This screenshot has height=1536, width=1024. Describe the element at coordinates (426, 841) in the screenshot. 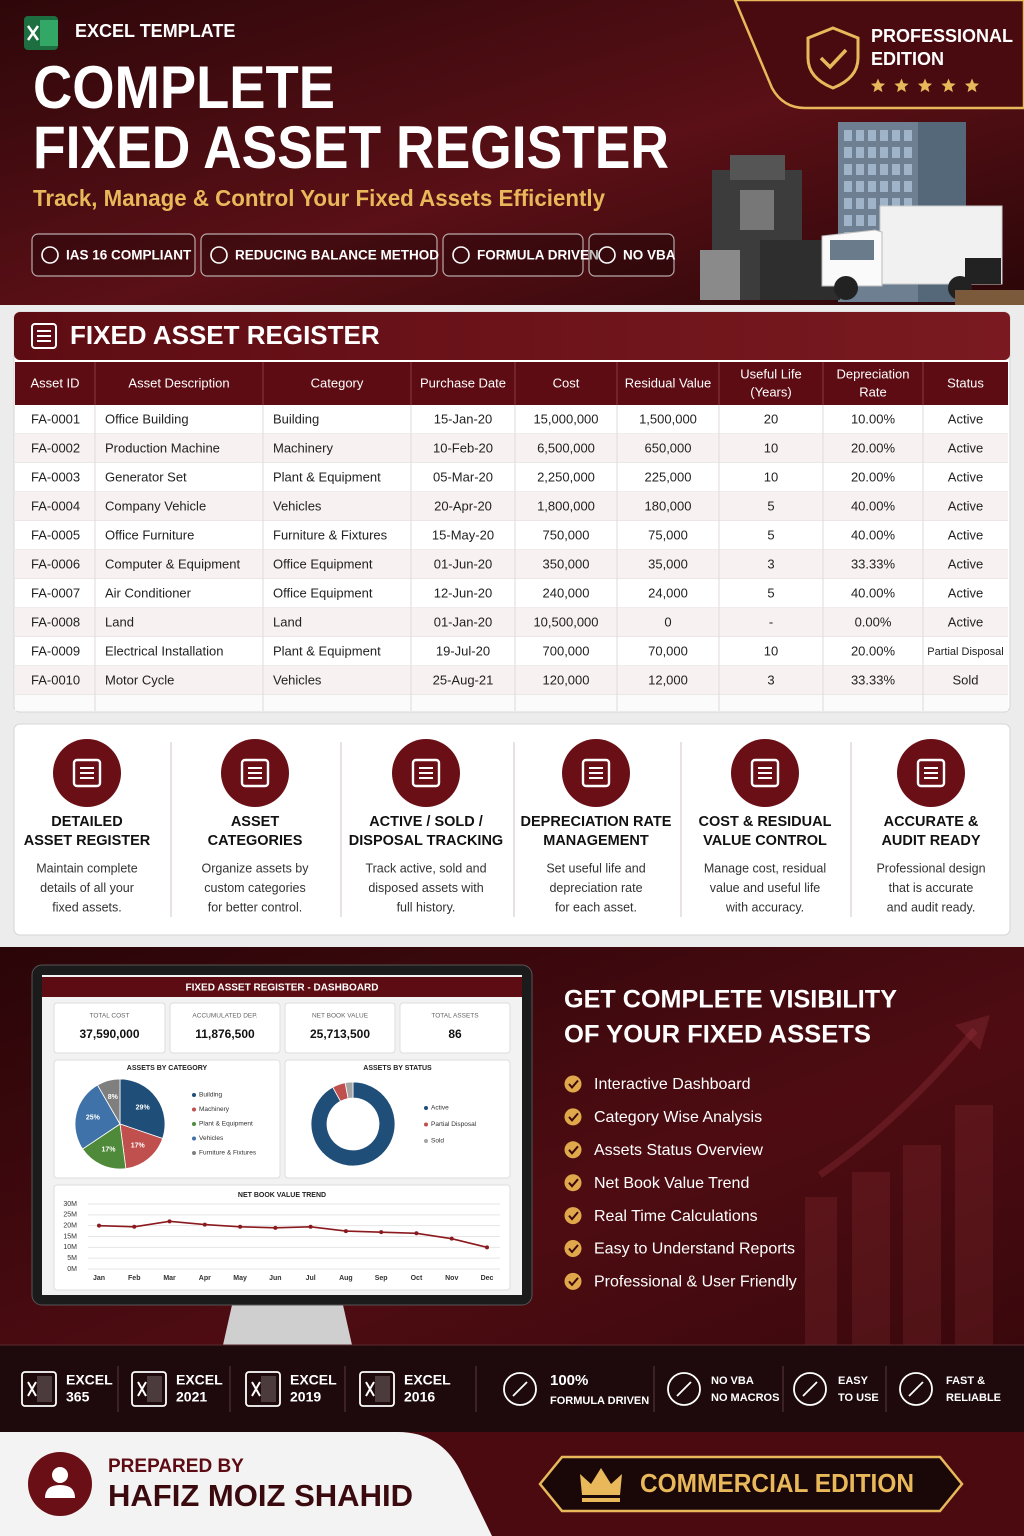

I see `feature-title: DISPOSAL TRACKING` at that location.